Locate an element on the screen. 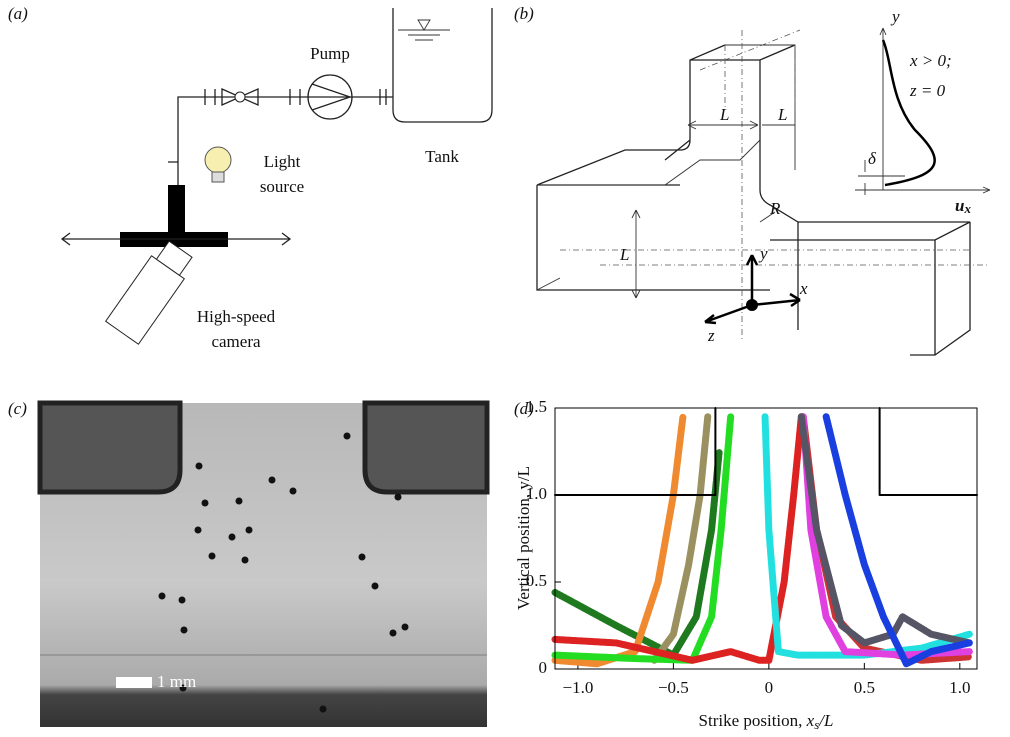 The width and height of the screenshot is (1010, 737). label: ux is located at coordinates (963, 206).